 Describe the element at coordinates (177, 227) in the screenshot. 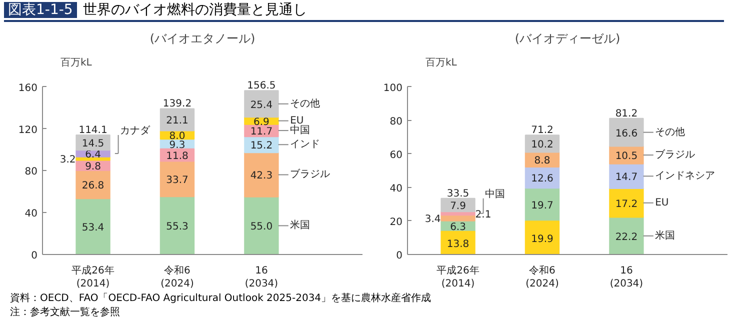

I see `data-label: 55.3` at that location.